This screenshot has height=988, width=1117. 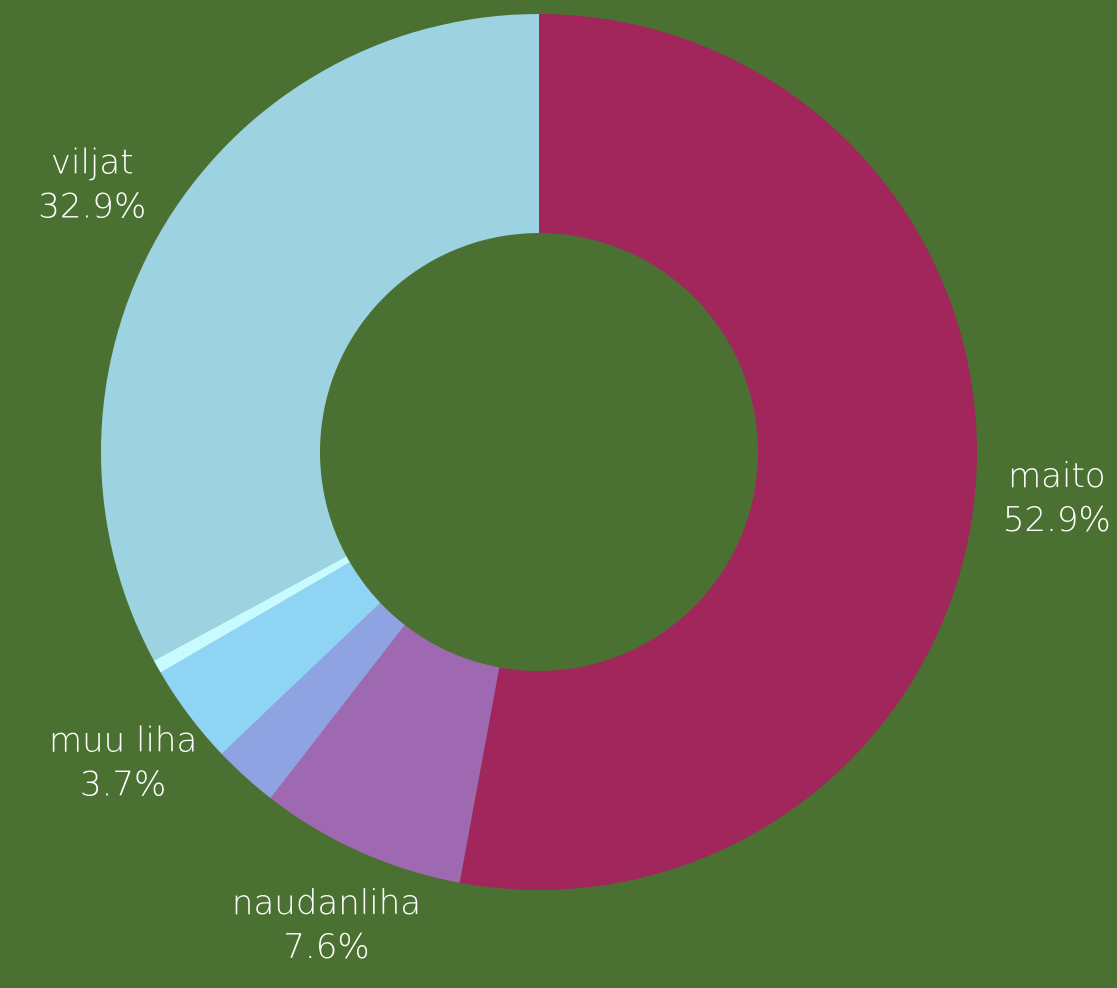 I want to click on segment-label: muu liha, so click(x=123, y=741).